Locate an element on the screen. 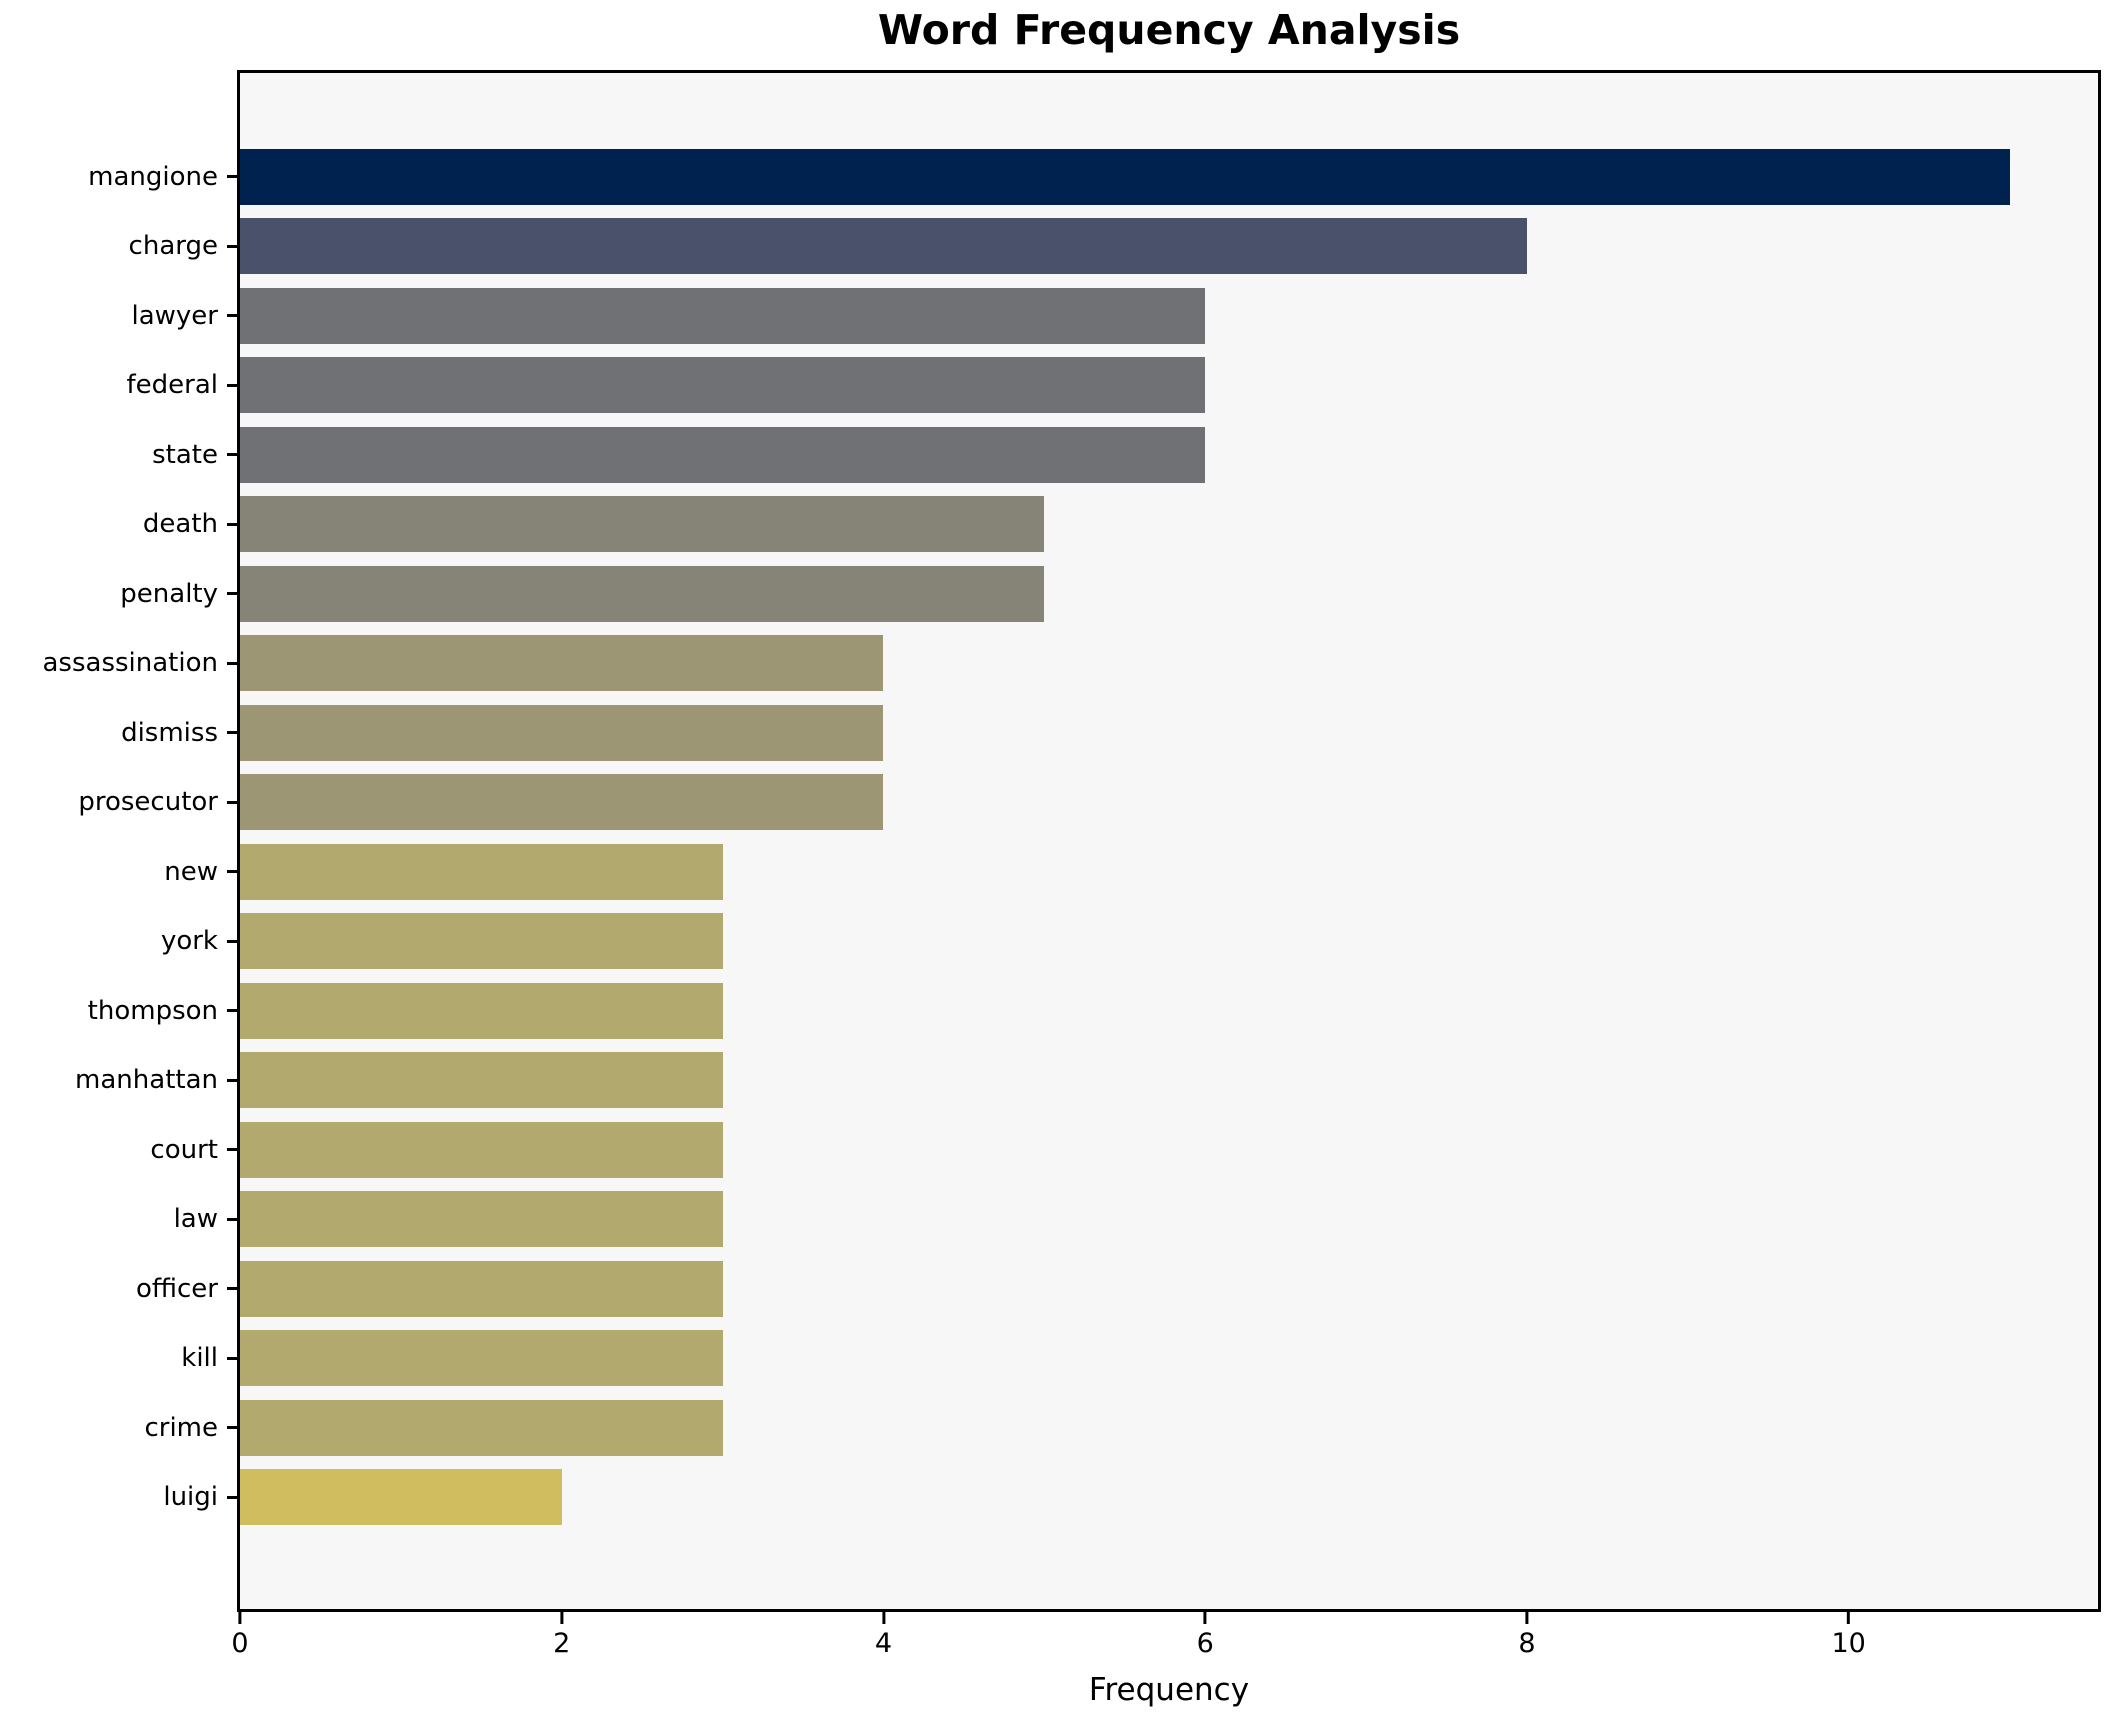 The image size is (2121, 1722). ytick-row: federal is located at coordinates (118, 386).